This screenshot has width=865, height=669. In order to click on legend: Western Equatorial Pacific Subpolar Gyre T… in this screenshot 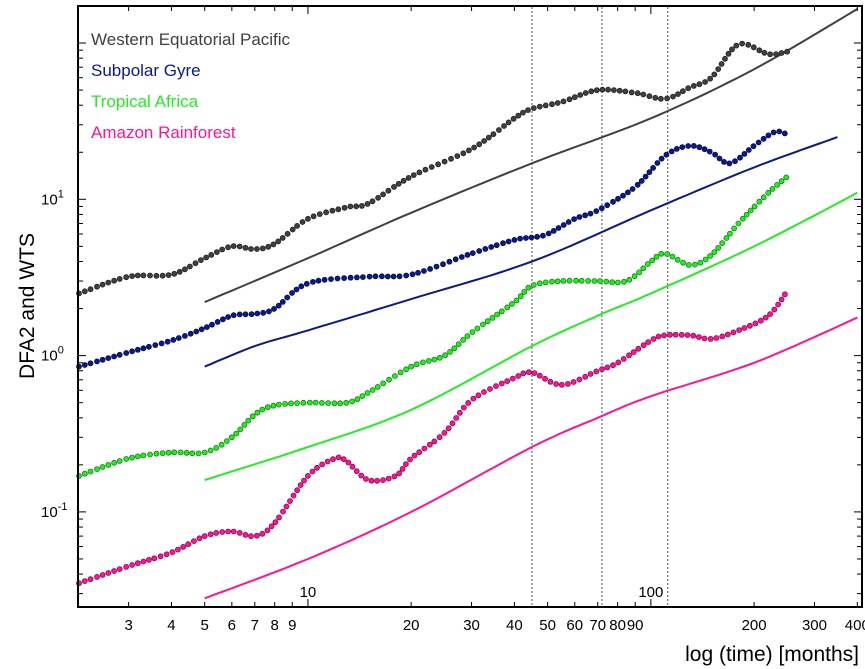, I will do `click(191, 86)`.